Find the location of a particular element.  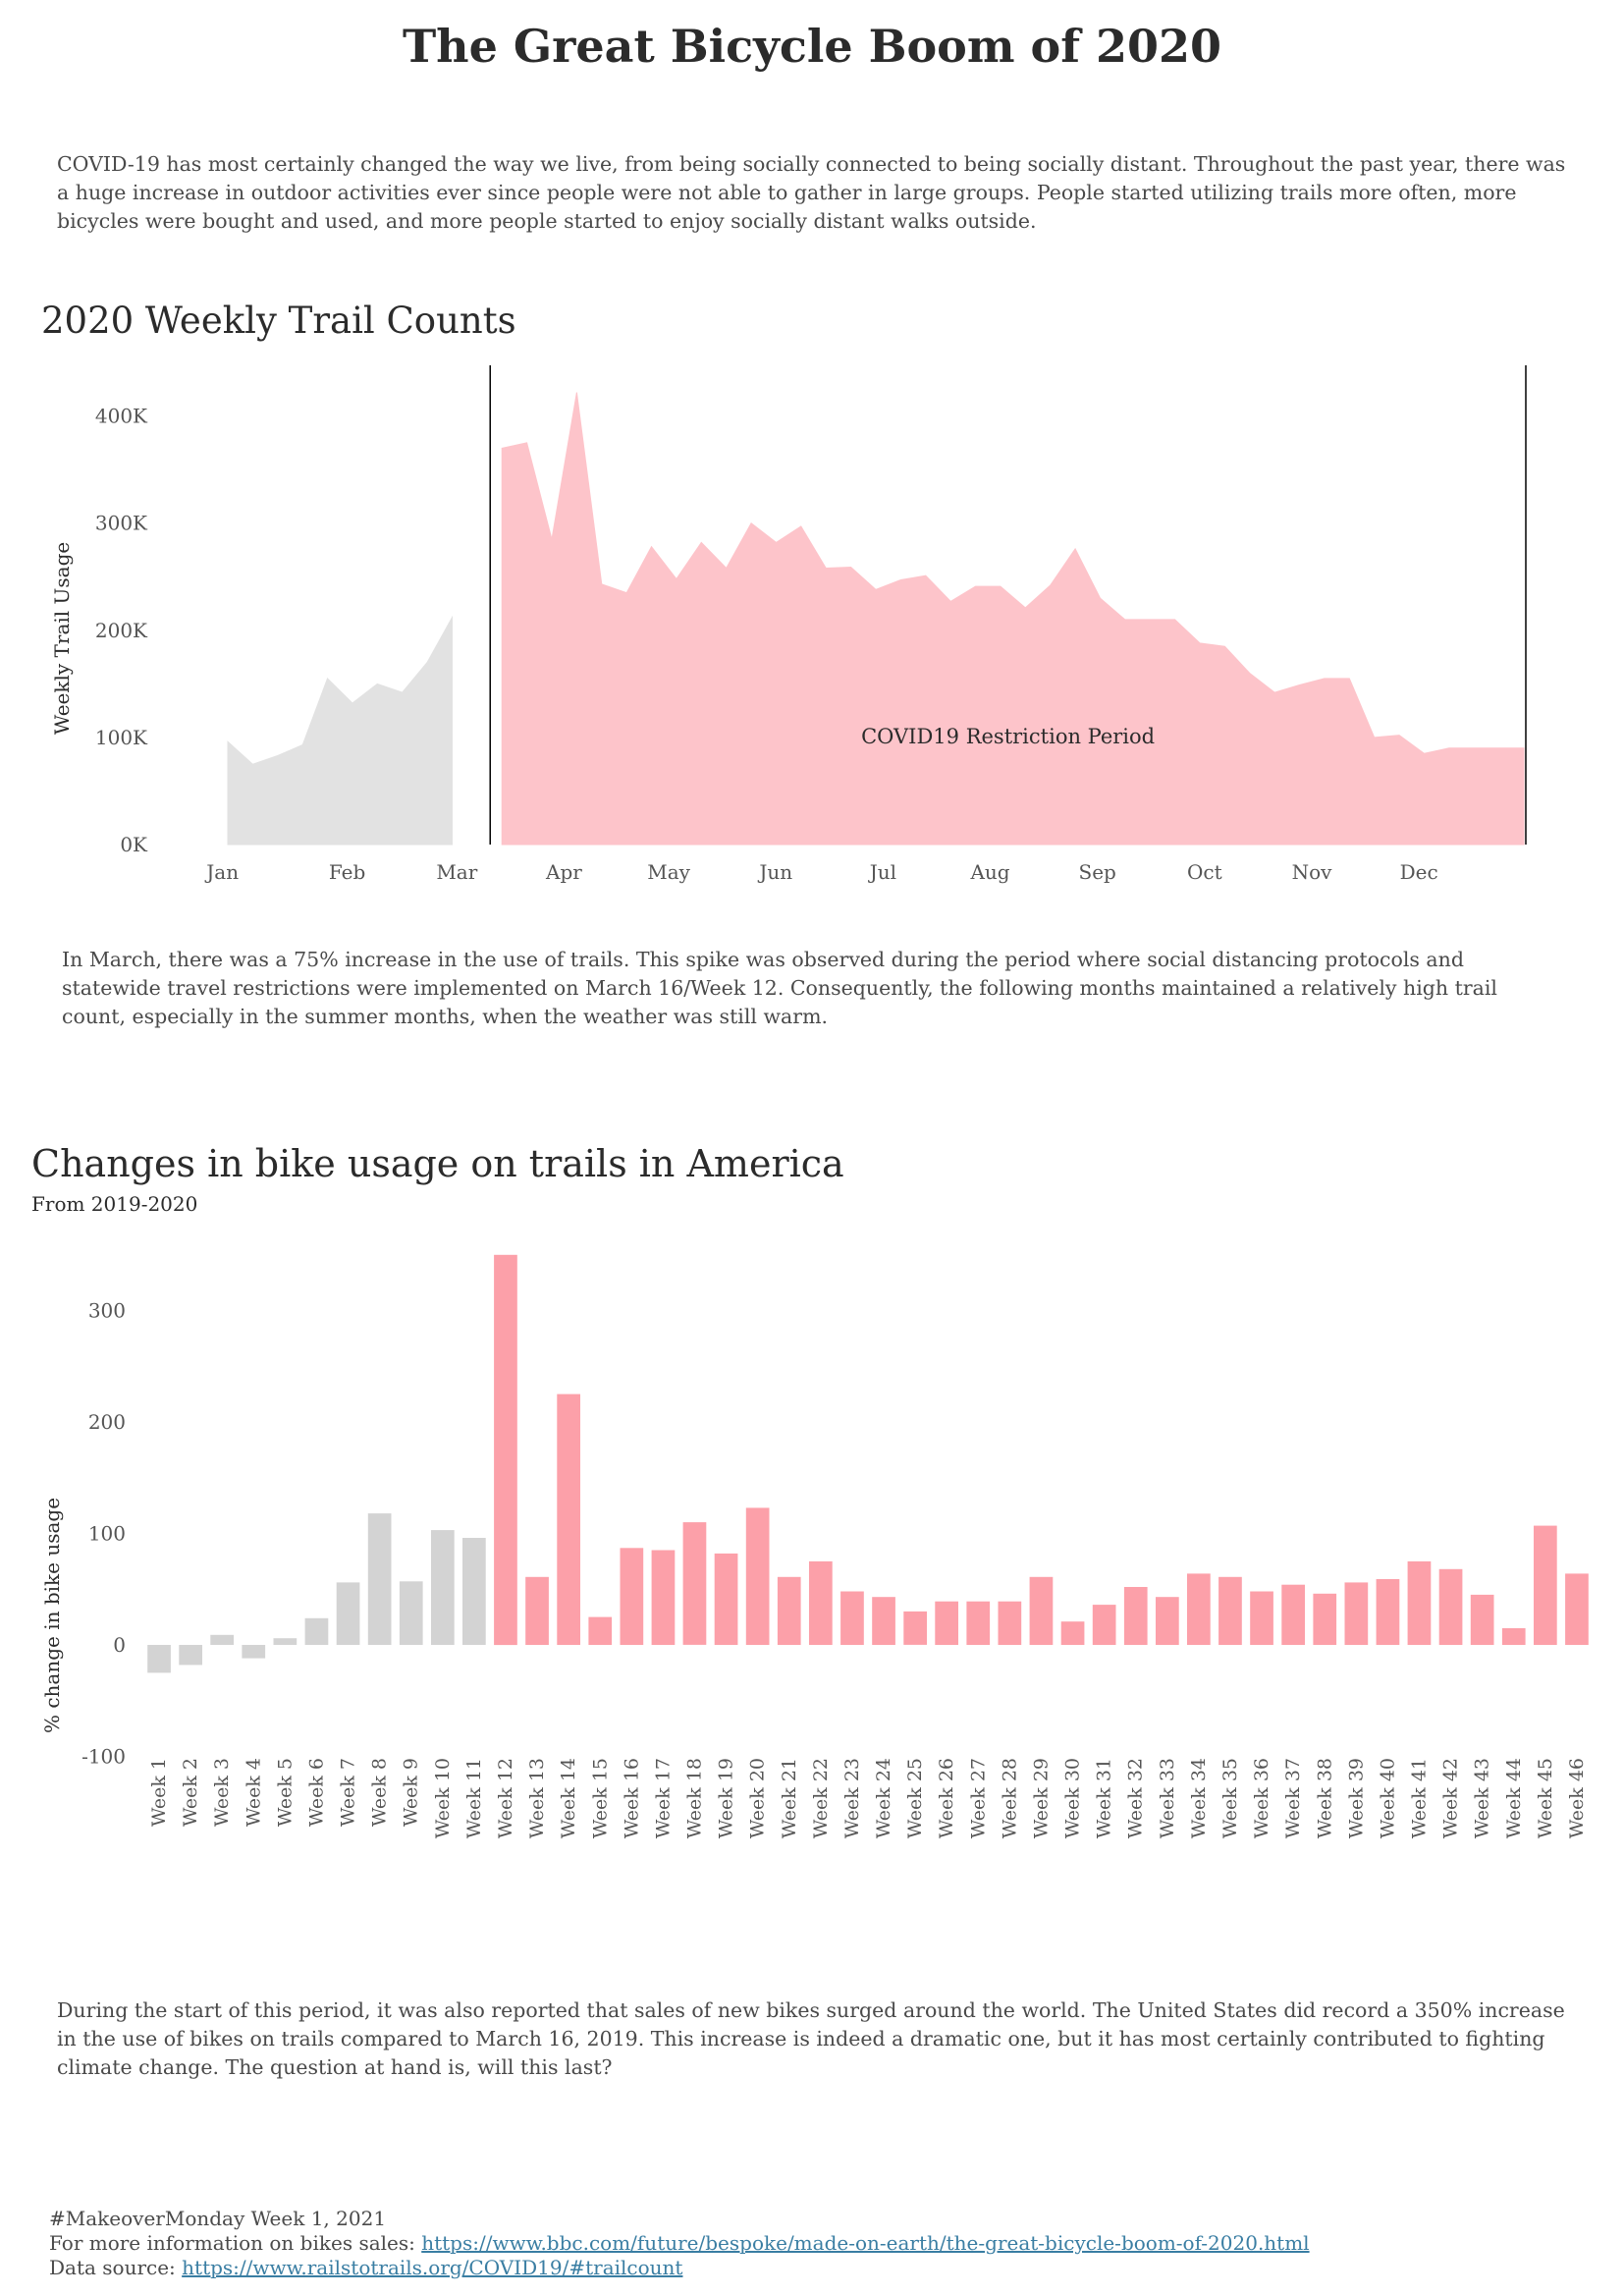

x-tick-label: Week 23 is located at coordinates (852, 1798).